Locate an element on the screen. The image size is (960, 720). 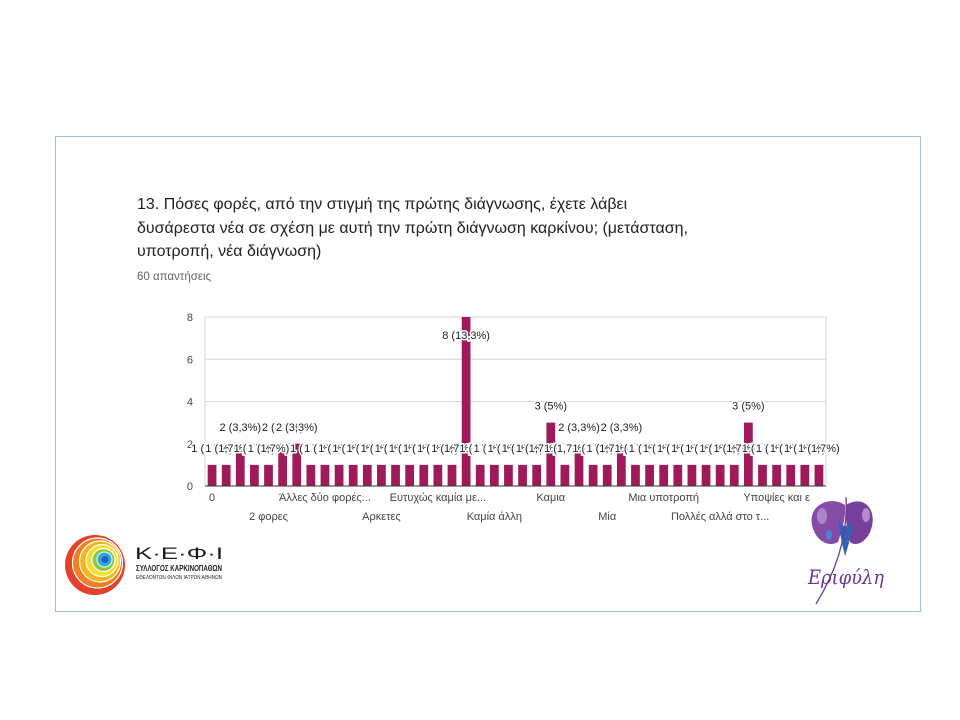
erifyli-logo-name: Εριφύλη is located at coordinates (845, 577).